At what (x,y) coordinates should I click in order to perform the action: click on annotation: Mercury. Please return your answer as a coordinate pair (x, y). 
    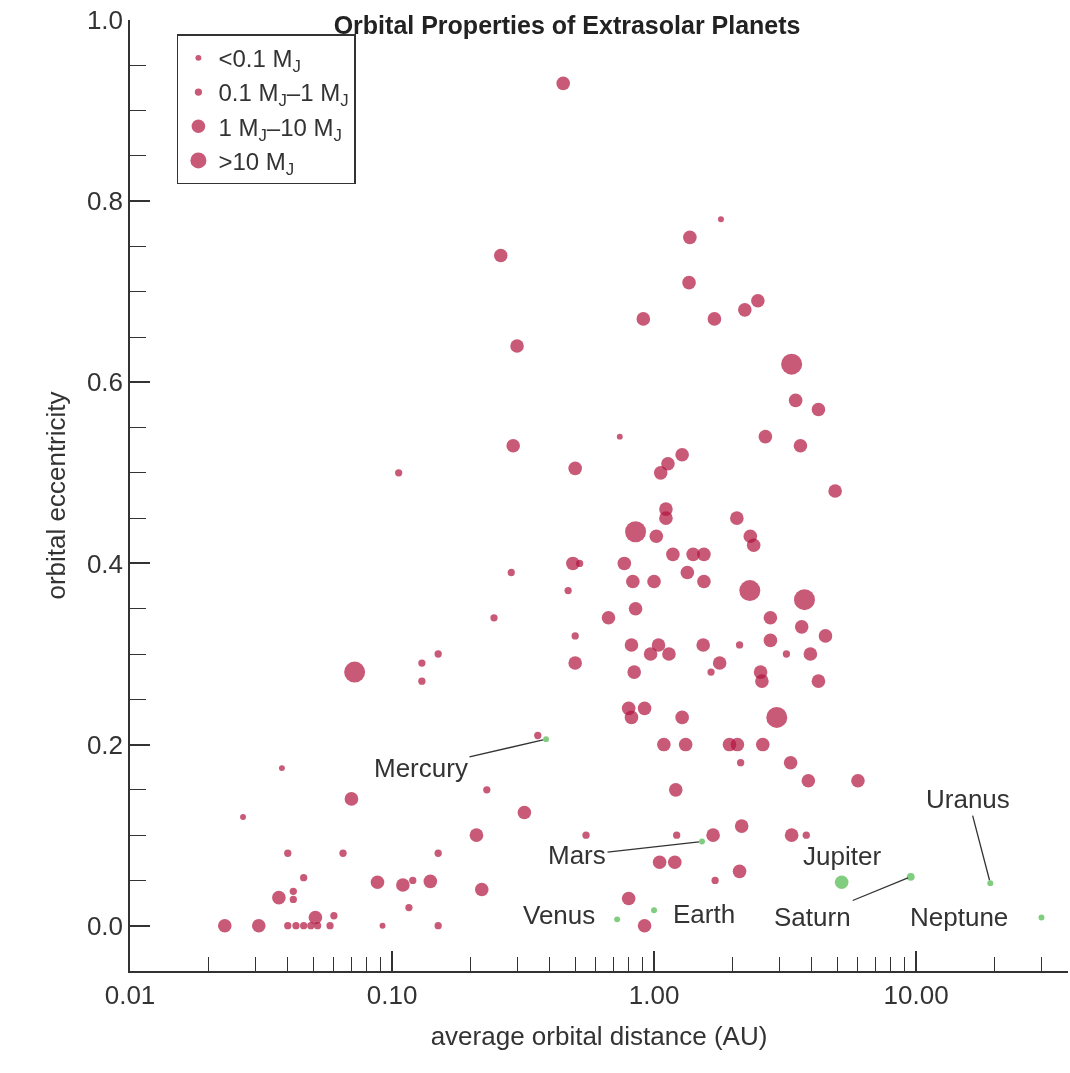
    Looking at the image, I should click on (421, 768).